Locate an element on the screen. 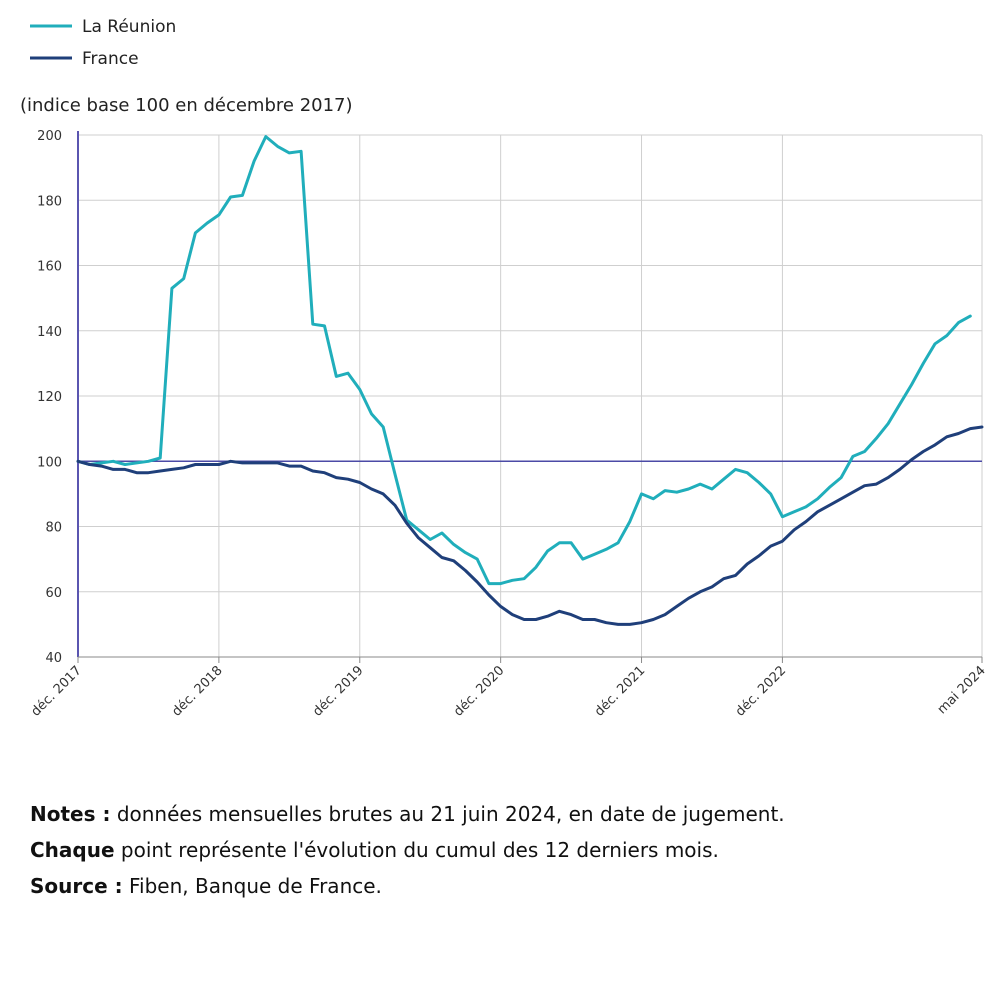  y-tick-label: 180 is located at coordinates (49, 201).